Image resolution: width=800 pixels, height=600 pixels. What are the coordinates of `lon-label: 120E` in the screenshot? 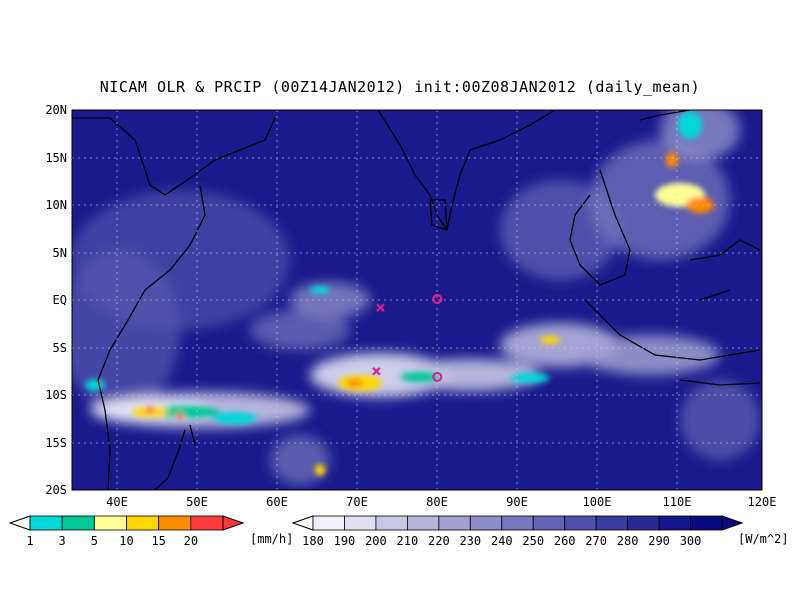 It's located at (762, 502).